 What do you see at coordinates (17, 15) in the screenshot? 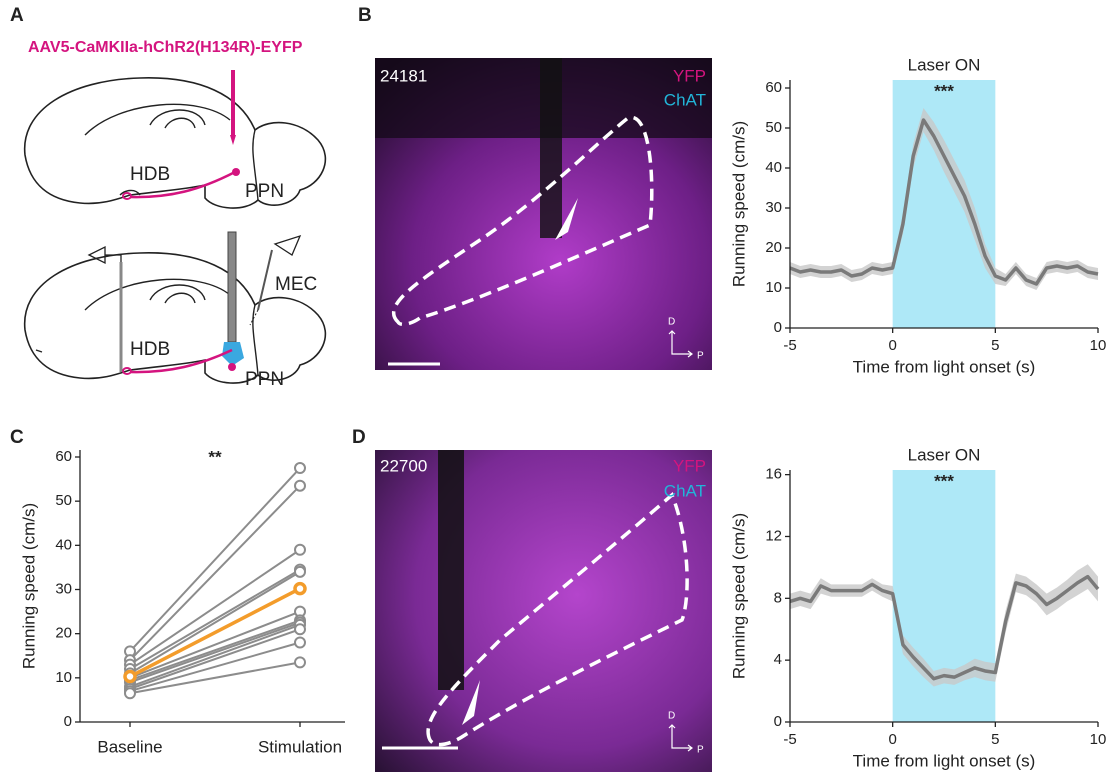
I see `panel-label: A` at bounding box center [17, 15].